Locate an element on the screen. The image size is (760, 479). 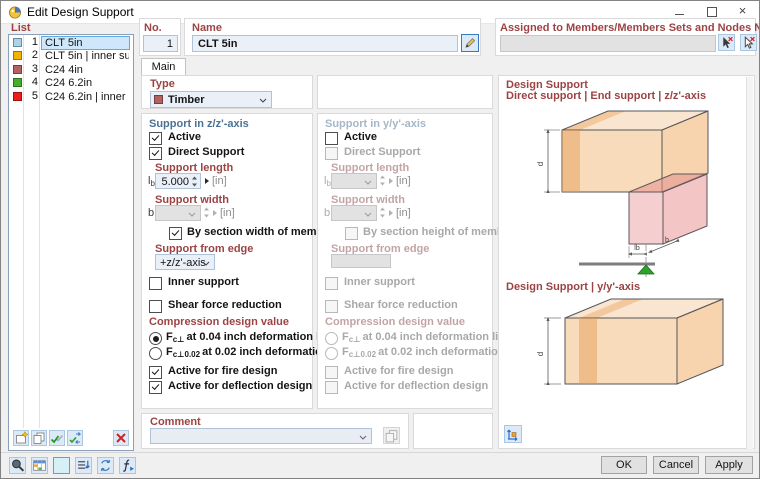
list-item-name: C24 6.2in is located at coordinates (69, 83).